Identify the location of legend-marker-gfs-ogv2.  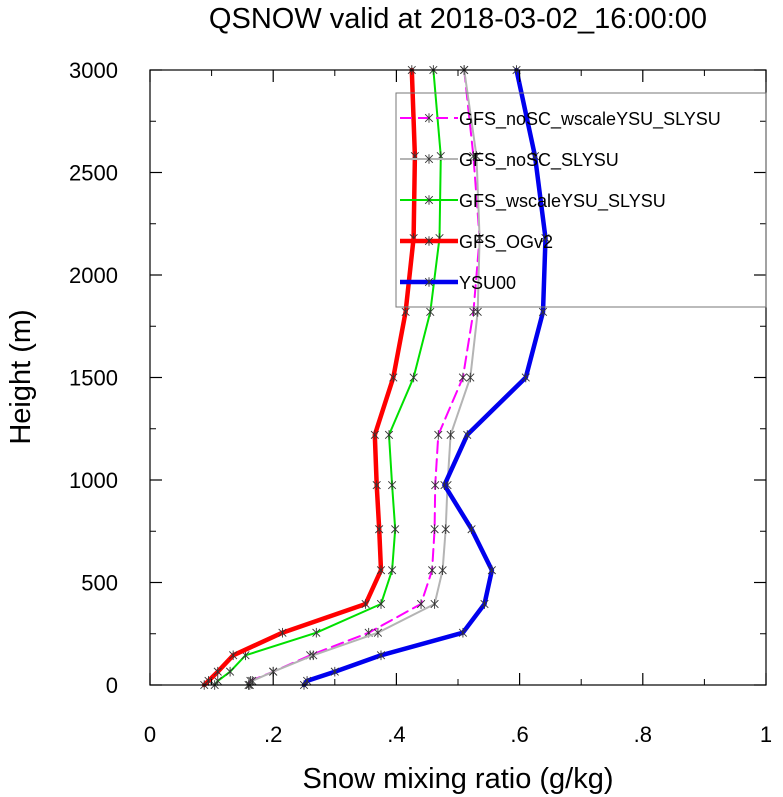
(429, 241).